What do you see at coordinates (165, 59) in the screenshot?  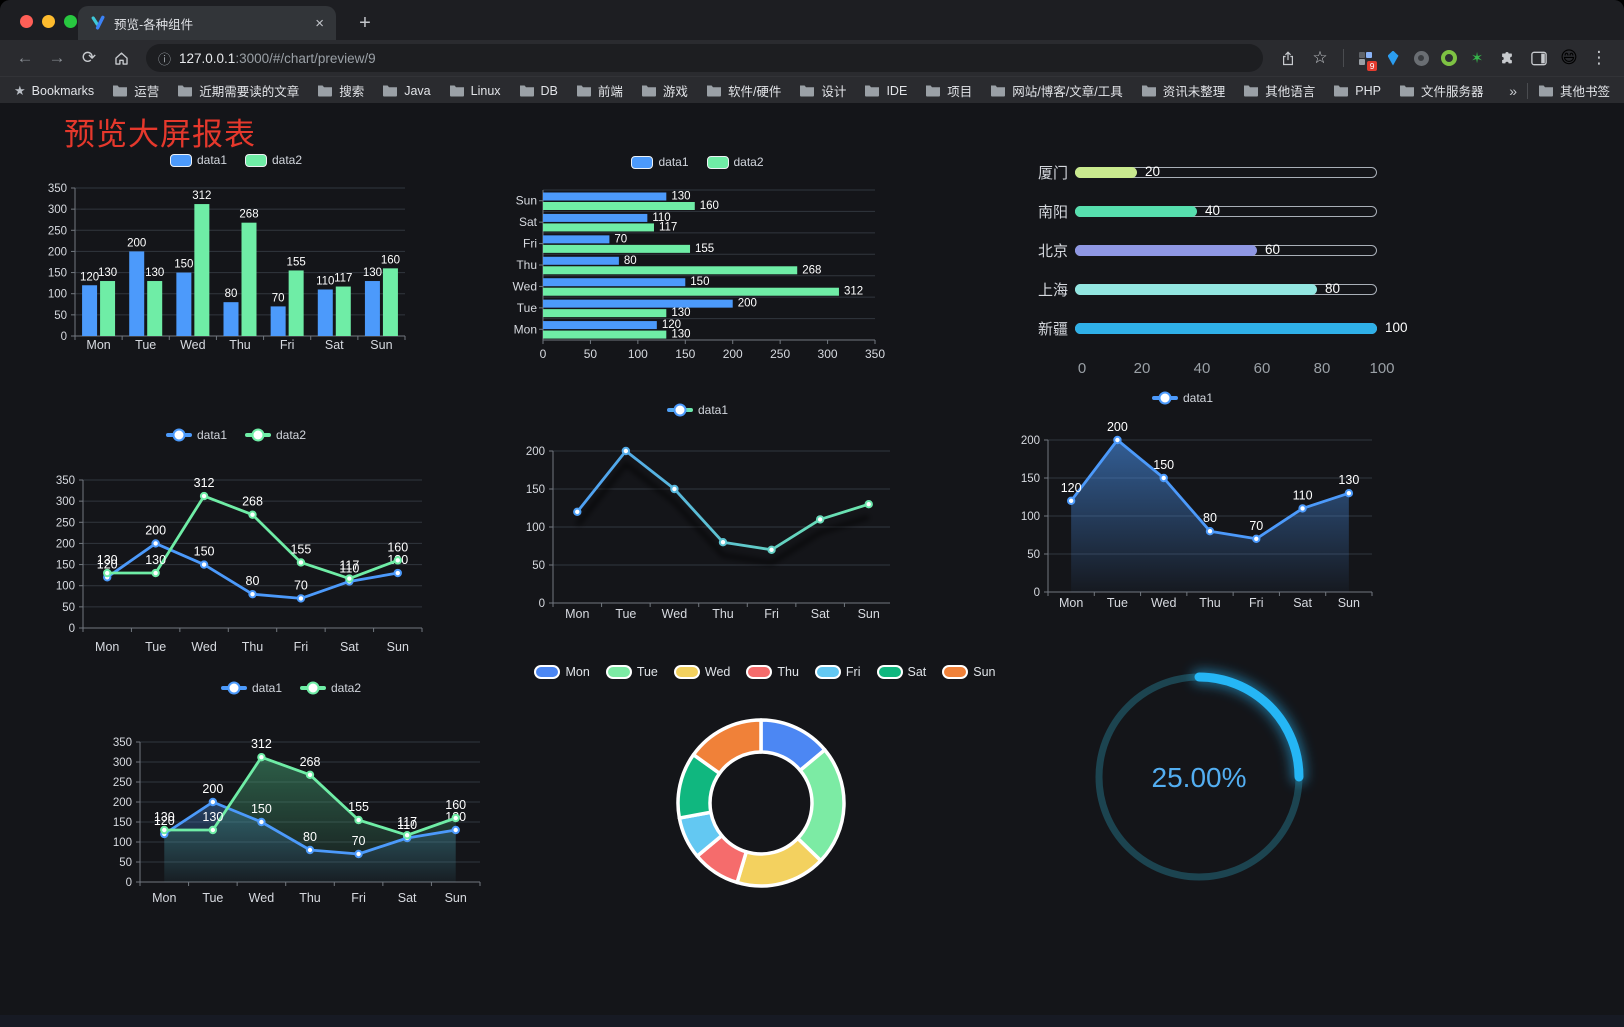 I see `site-info-icon: ⓘ` at bounding box center [165, 59].